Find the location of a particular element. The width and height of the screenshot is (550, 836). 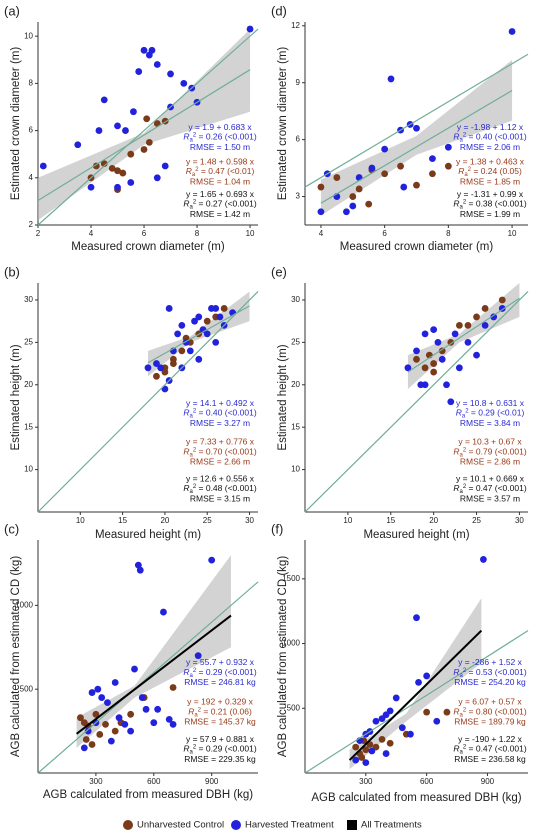

equation: y = 57.9 + 0.881 x is located at coordinates (220, 739).